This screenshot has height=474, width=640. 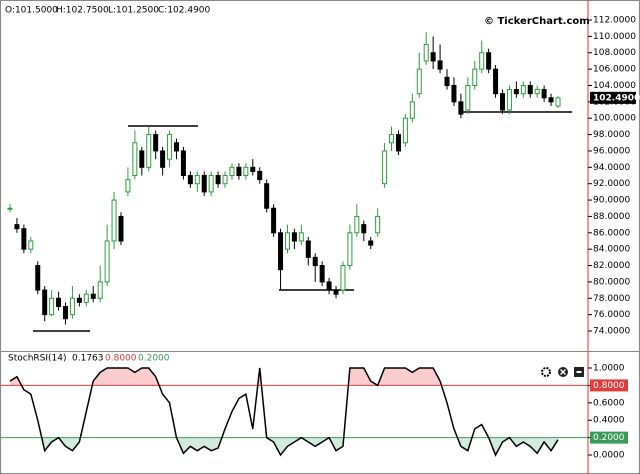 What do you see at coordinates (616, 98) in the screenshot?
I see `last-price-label: 102.4900` at bounding box center [616, 98].